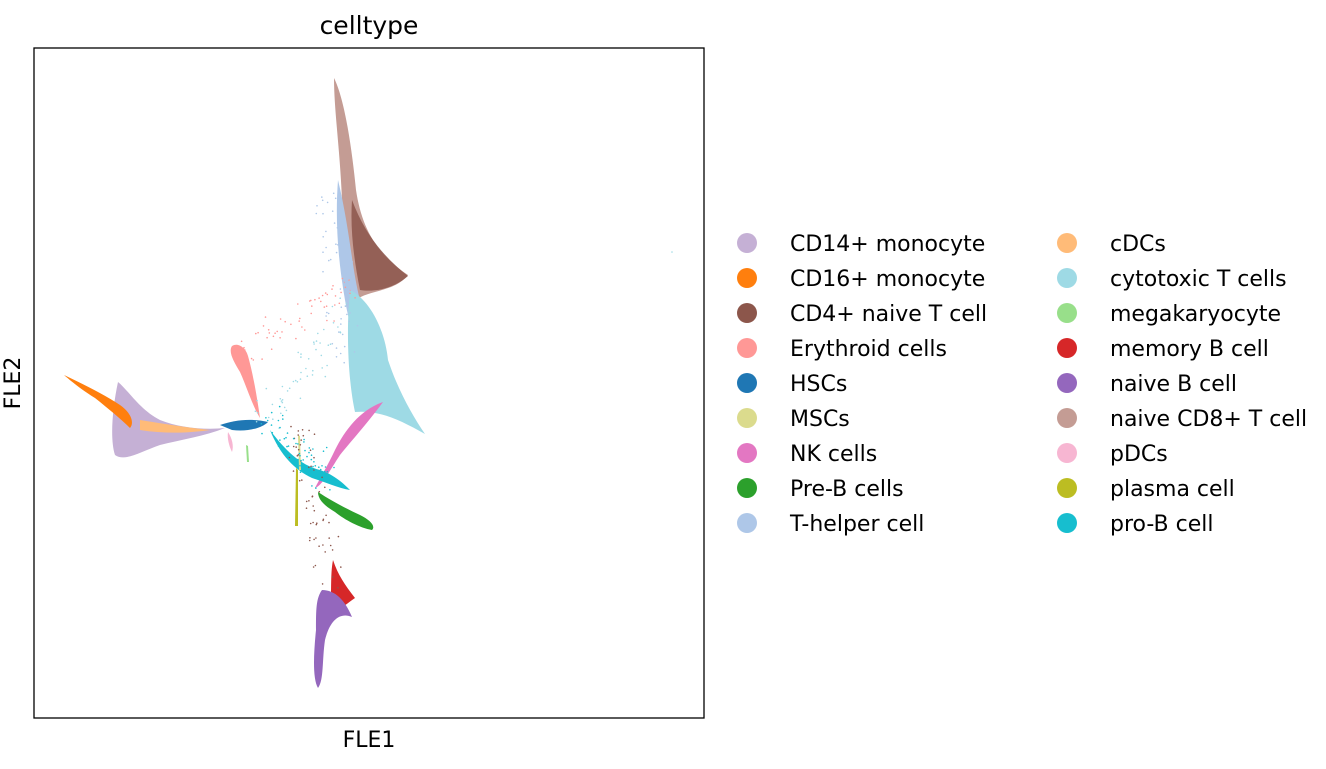  Describe the element at coordinates (168, 420) in the screenshot. I see `cluster-cd14-monocyte` at that location.